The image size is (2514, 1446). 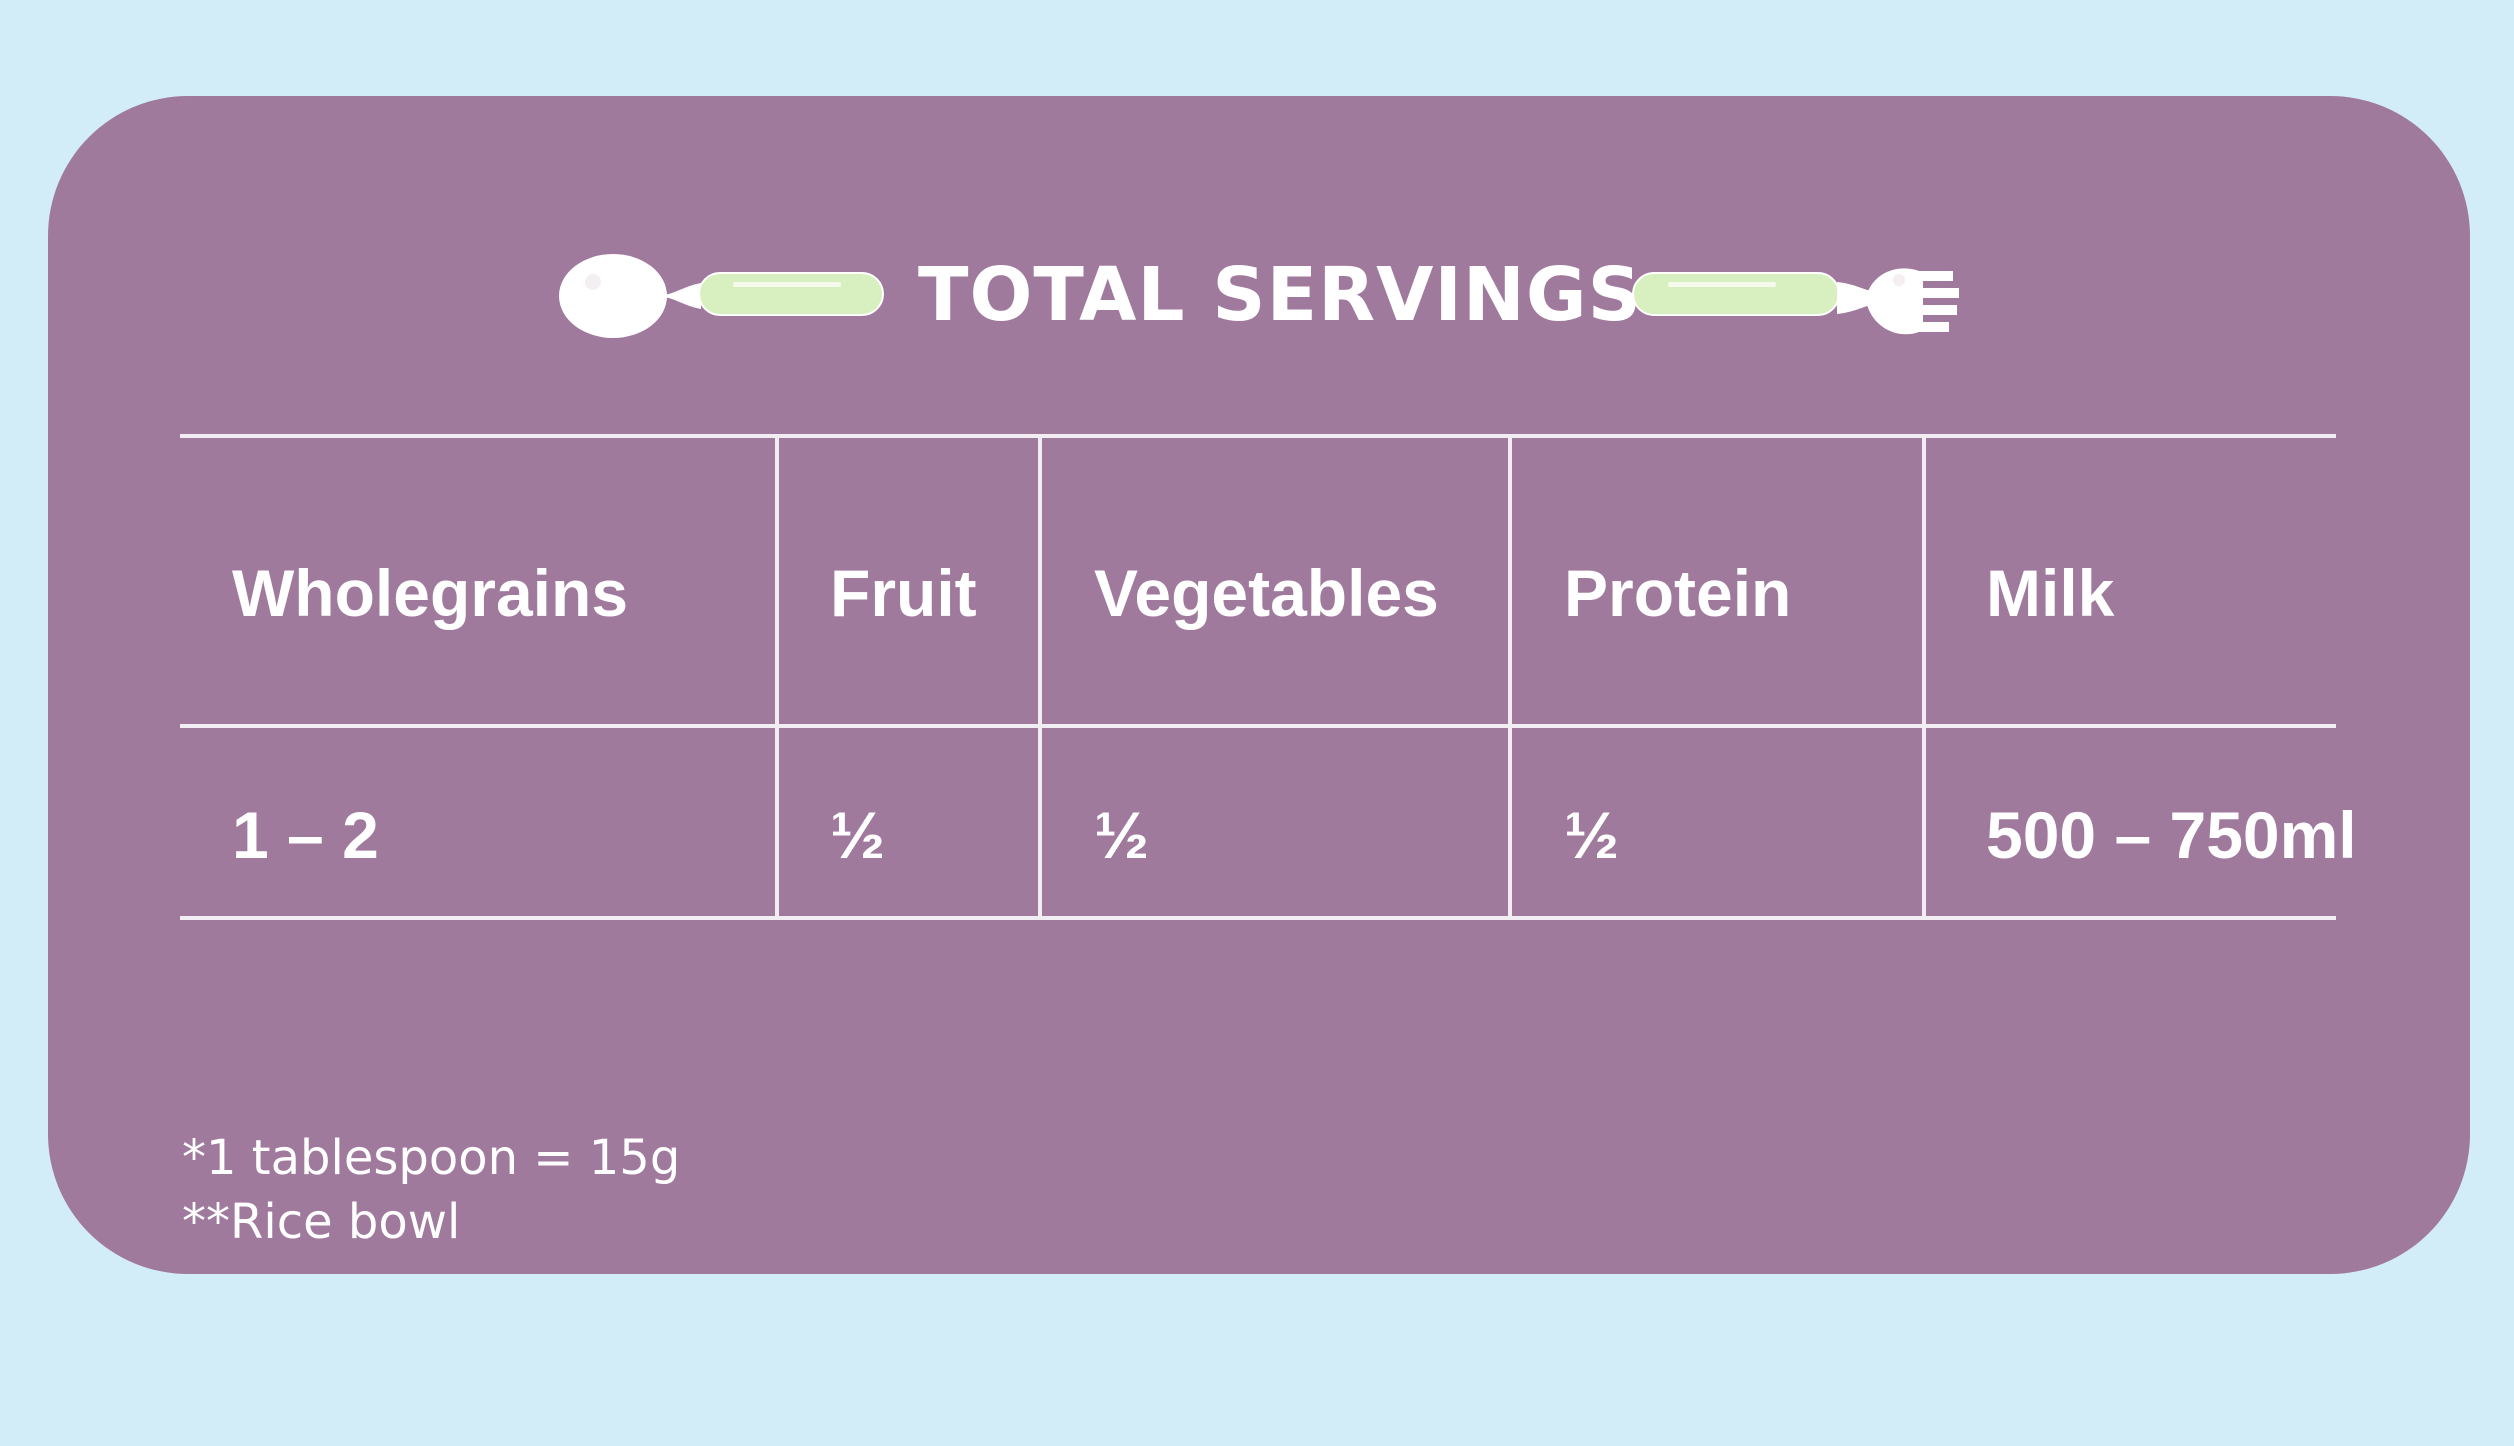 What do you see at coordinates (321, 1222) in the screenshot?
I see `rice-bowl-note: **Rice bowl` at bounding box center [321, 1222].